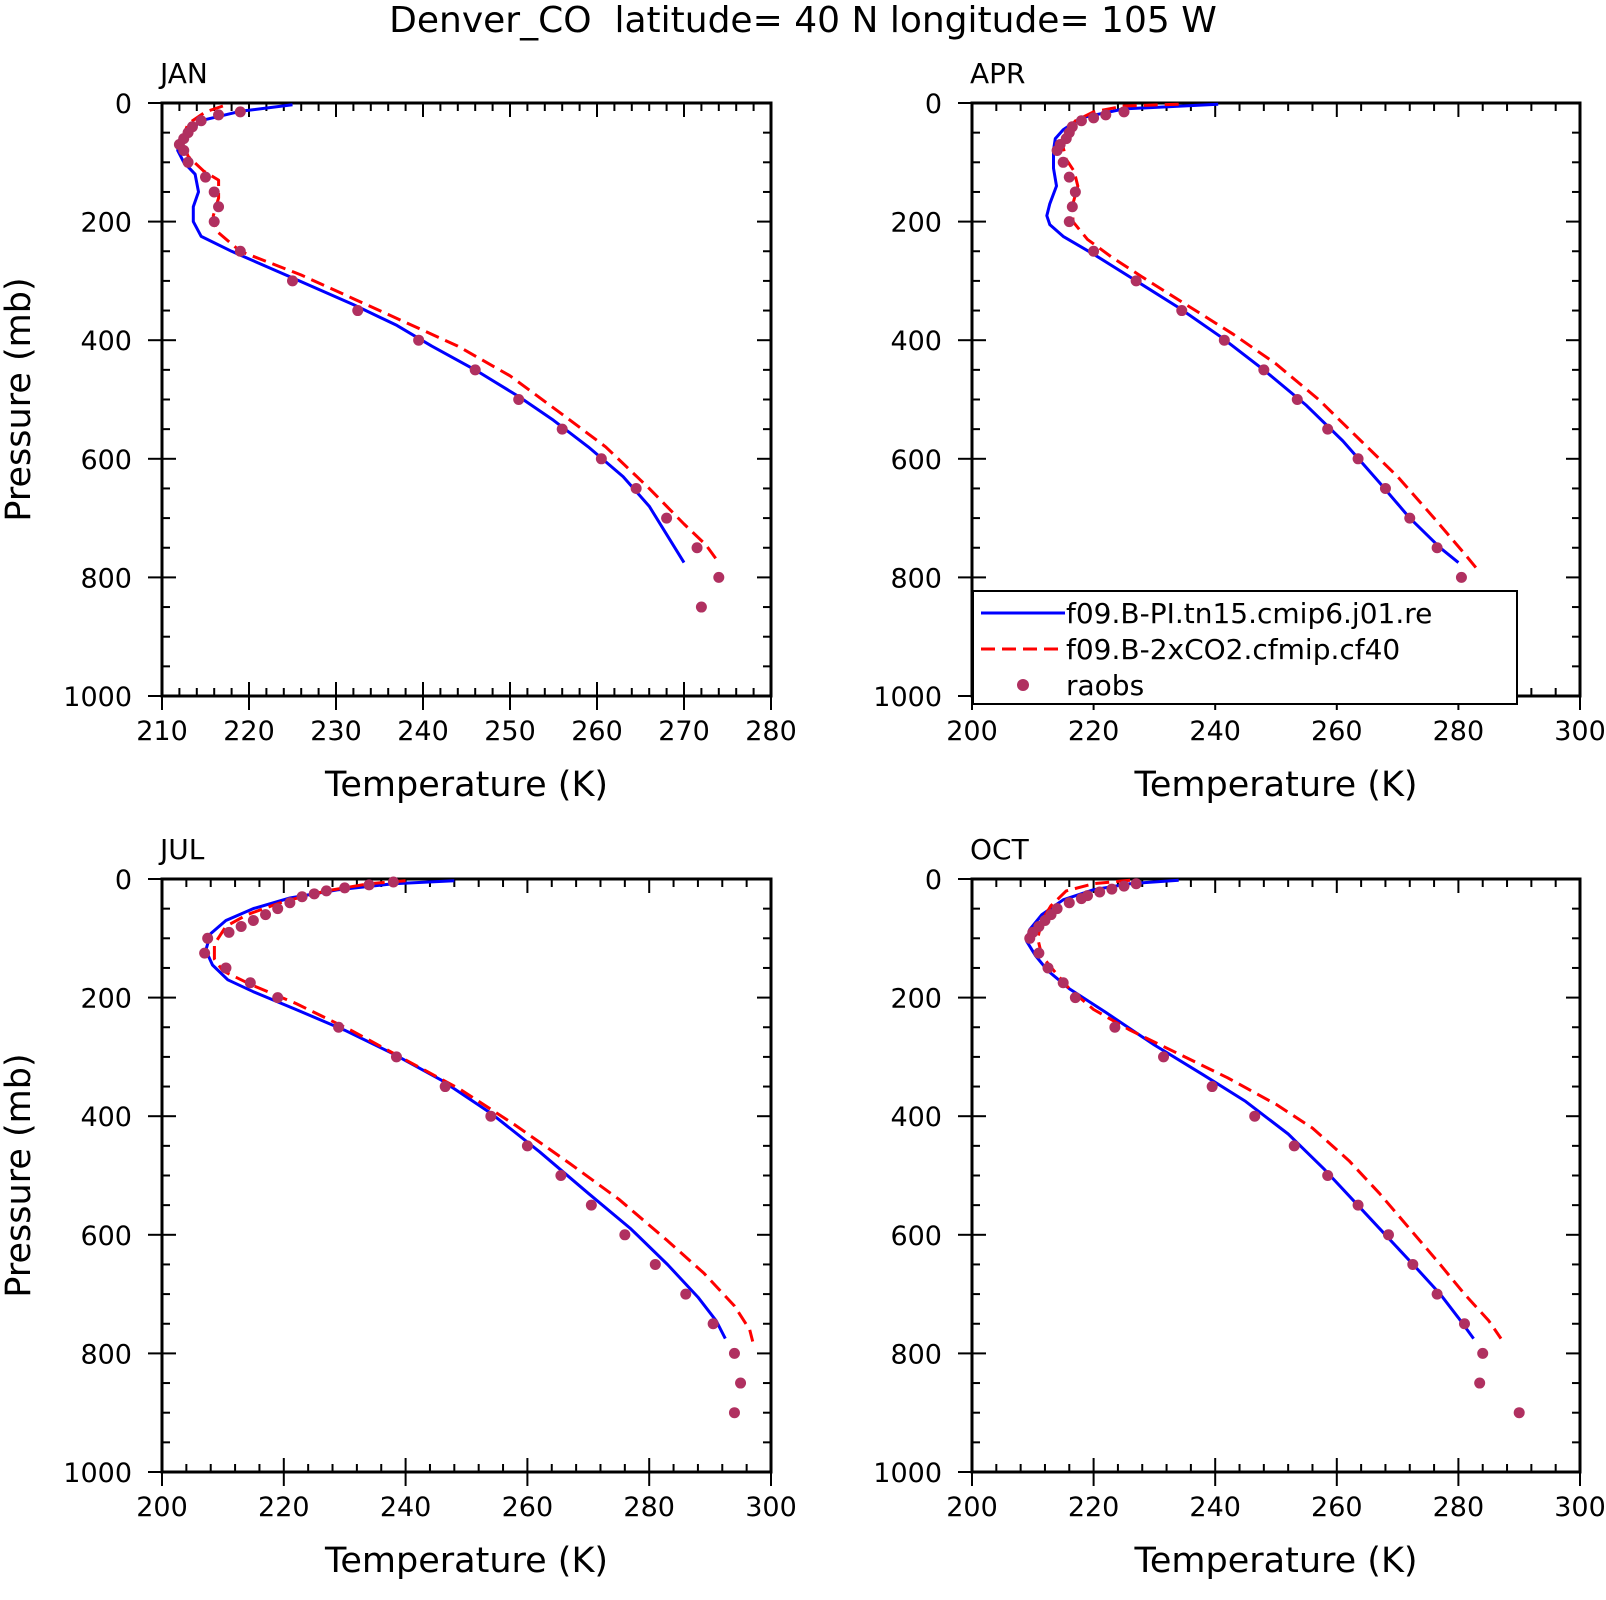 The height and width of the screenshot is (1600, 1606). I want to click on legend-entry-f09-b-pi-tn15-cmip6-j01-re: f09.B-PI.tn15.cmip6.j01.re, so click(1206, 613).